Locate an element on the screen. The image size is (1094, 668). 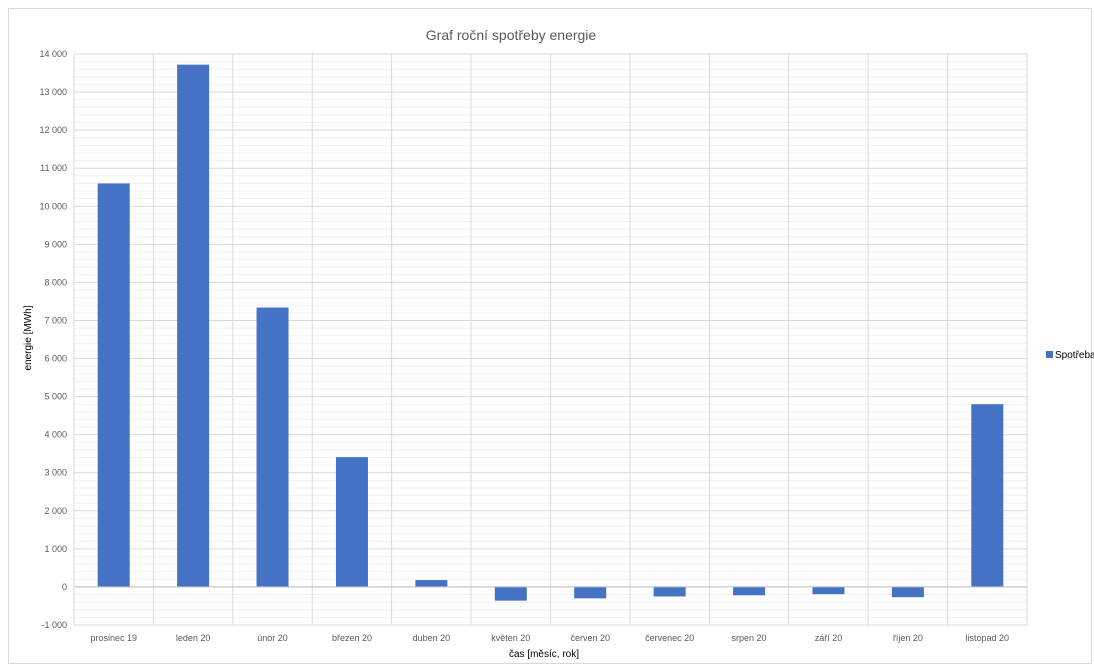
x-tick-label: květen 20 is located at coordinates (510, 638).